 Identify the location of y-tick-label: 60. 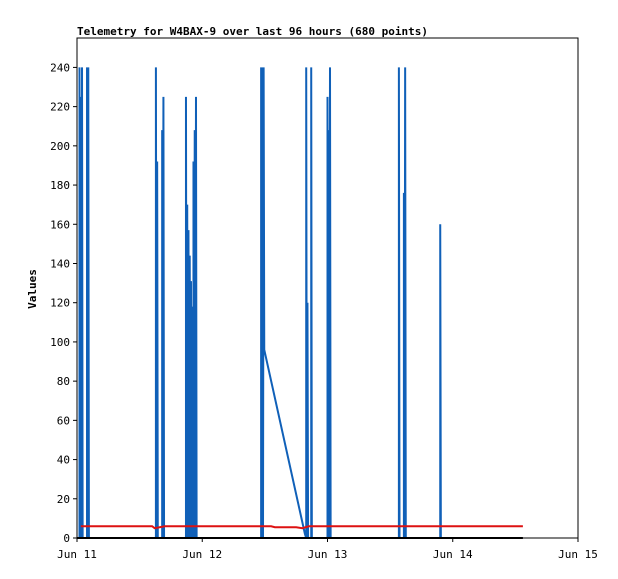
(63, 420).